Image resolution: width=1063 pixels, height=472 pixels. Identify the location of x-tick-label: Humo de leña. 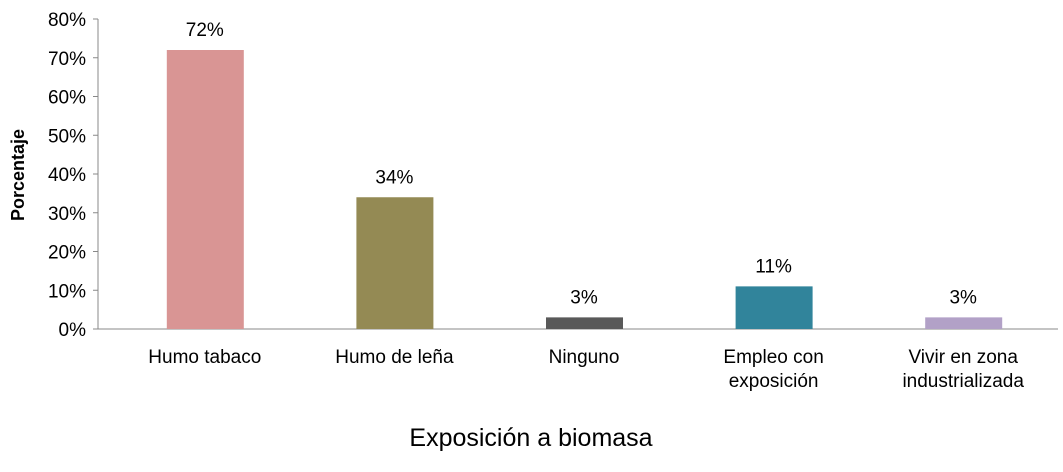
(394, 357).